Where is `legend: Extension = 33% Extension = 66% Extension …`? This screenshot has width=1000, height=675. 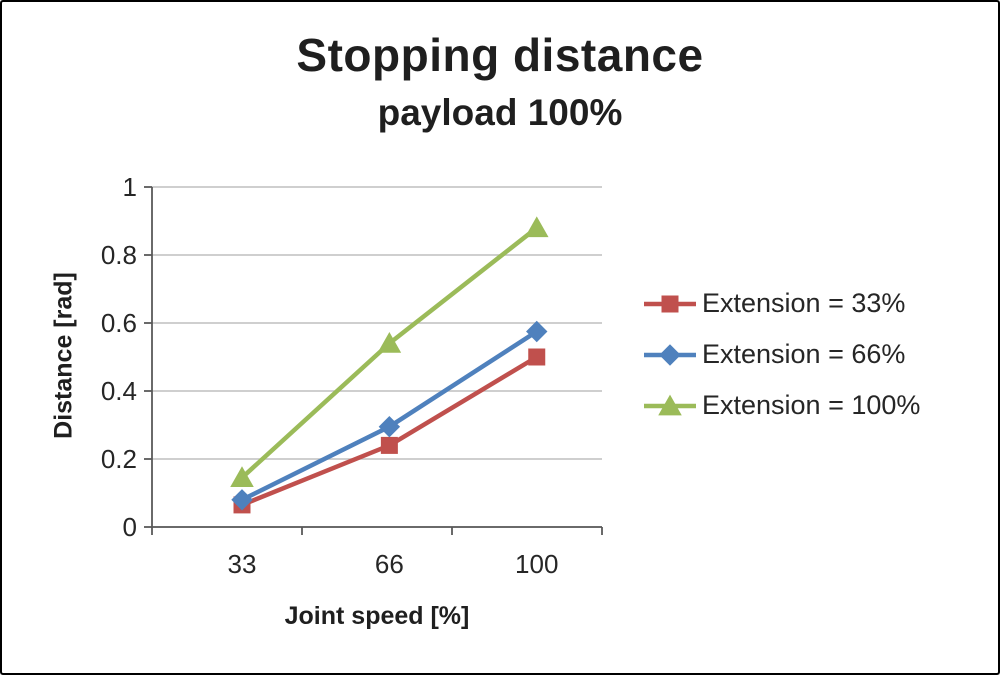 legend: Extension = 33% Extension = 66% Extension … is located at coordinates (781, 354).